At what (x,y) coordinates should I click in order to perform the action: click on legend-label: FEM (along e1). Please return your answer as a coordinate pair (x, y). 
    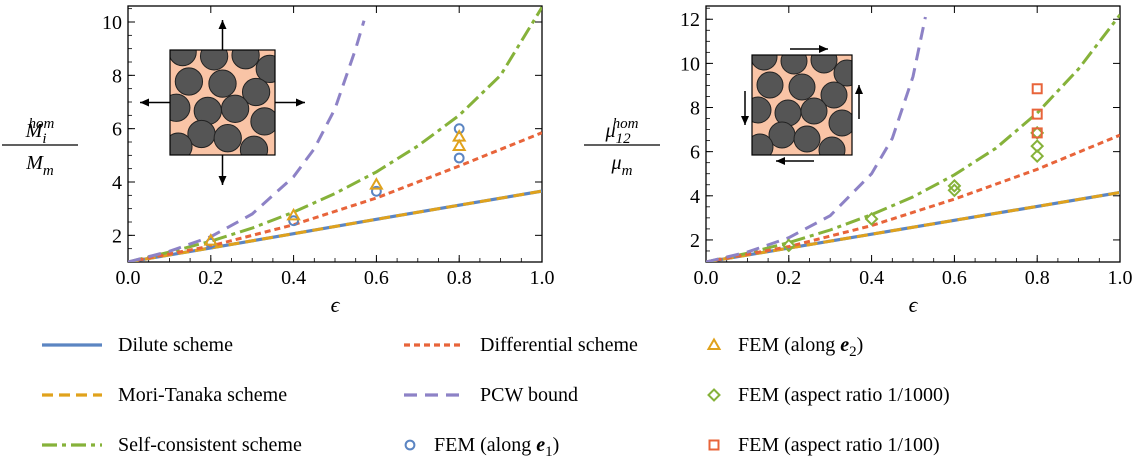
    Looking at the image, I should click on (496, 447).